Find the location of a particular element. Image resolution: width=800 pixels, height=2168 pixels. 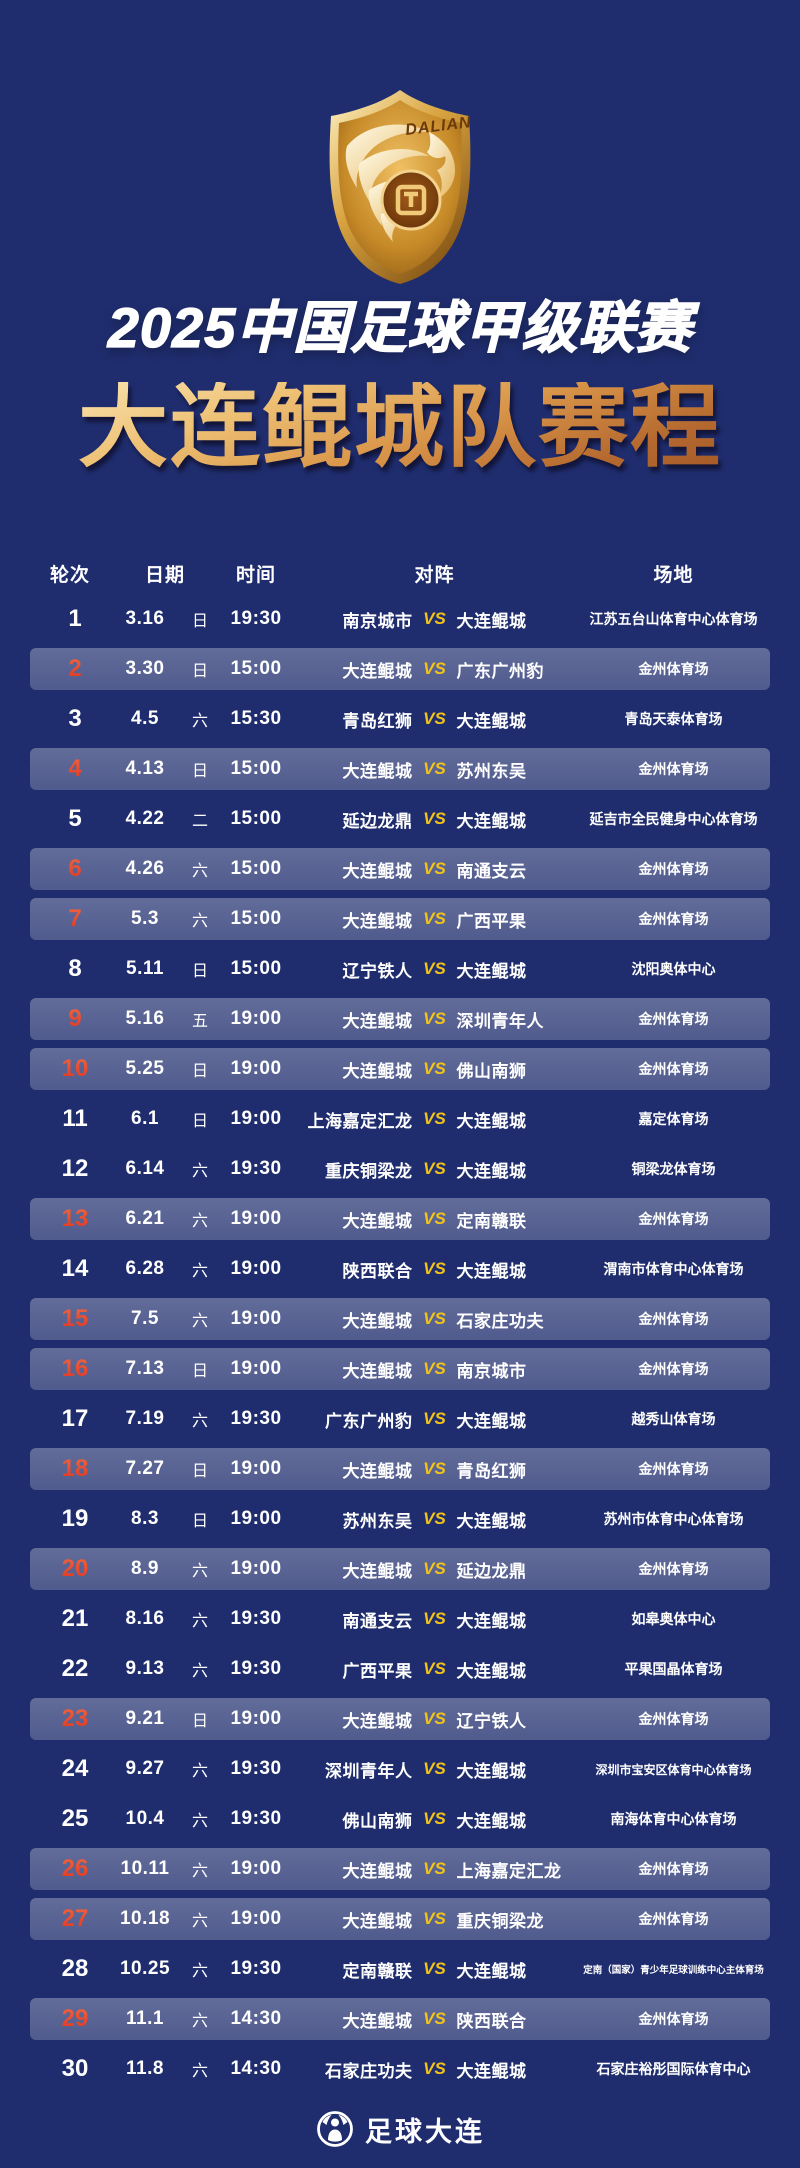

venue: 铜梁龙体育场 is located at coordinates (673, 1169).